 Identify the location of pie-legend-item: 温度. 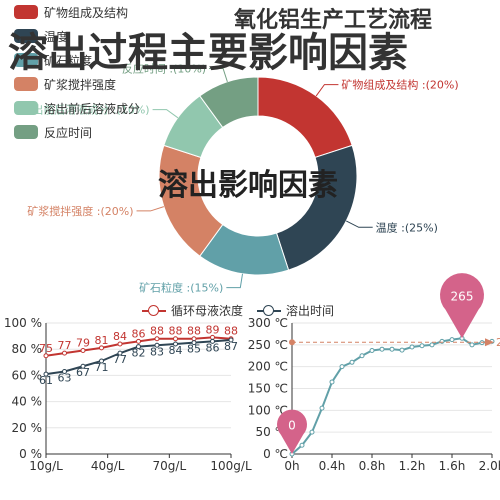
(77, 36).